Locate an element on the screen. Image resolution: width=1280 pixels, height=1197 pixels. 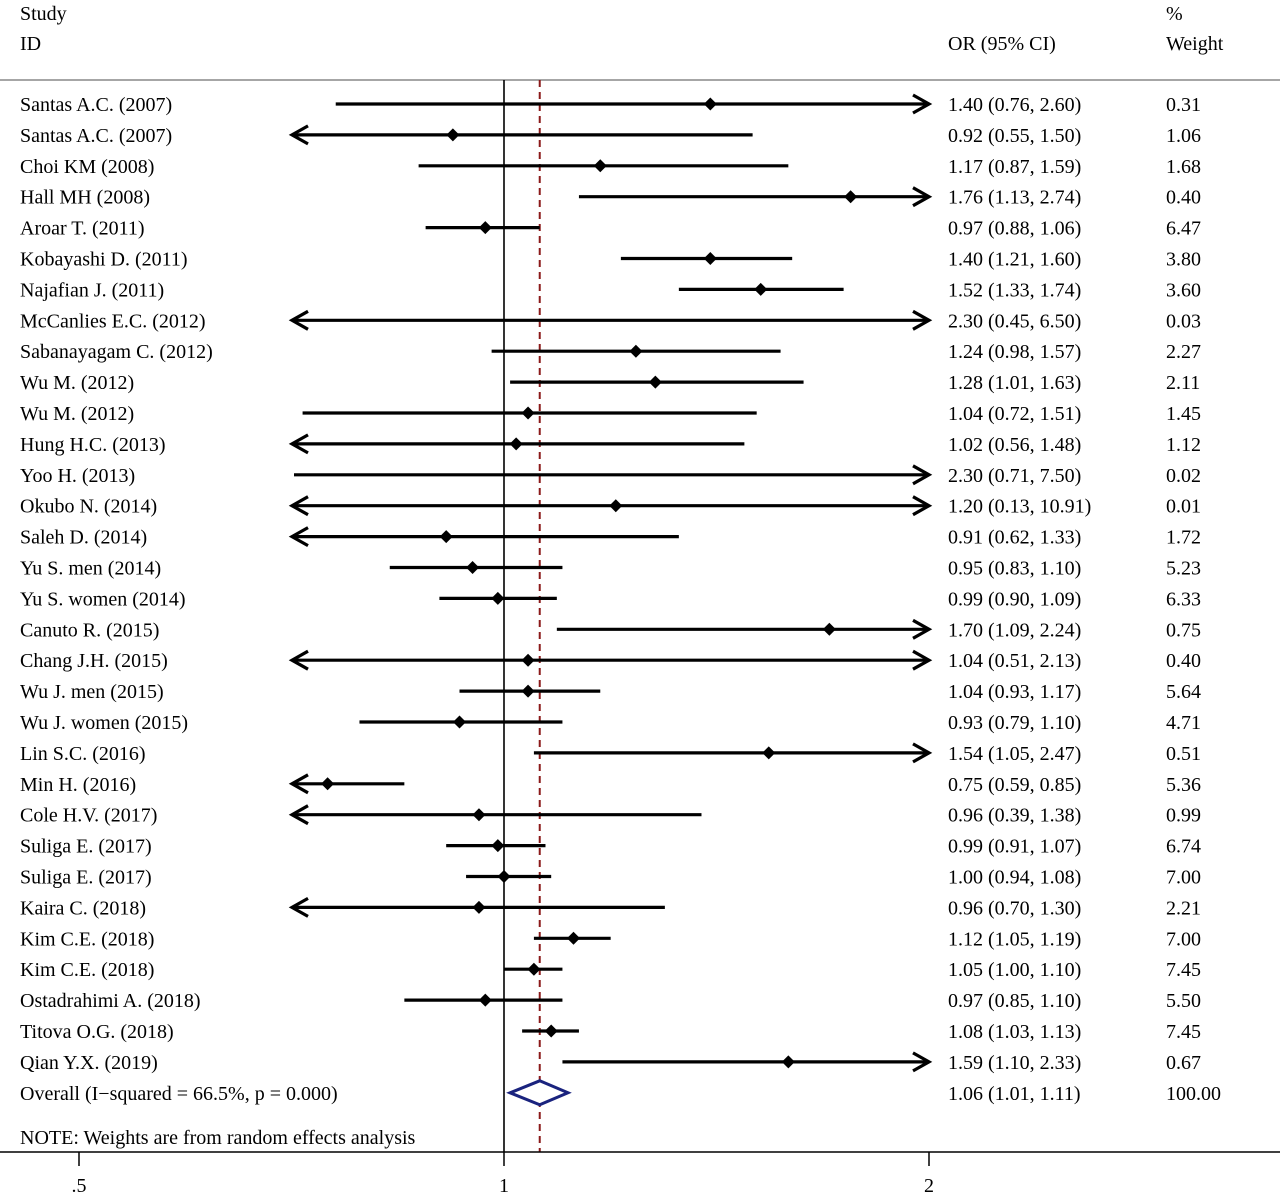
or-ci-value: 0.96 (0.70, 1.30) is located at coordinates (1014, 908).